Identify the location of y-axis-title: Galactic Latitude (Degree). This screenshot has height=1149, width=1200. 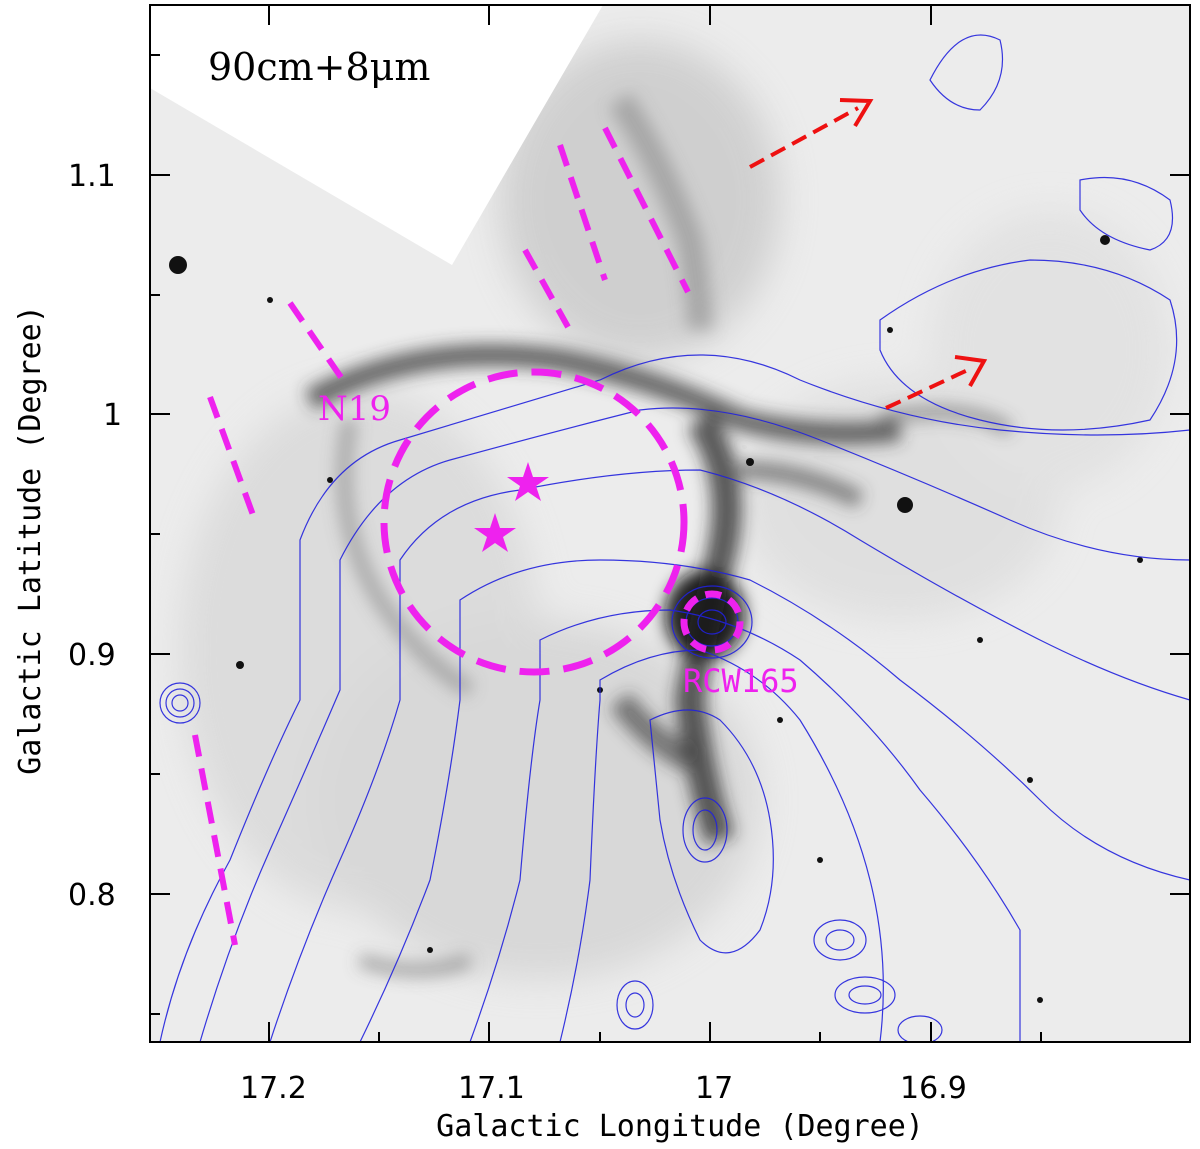
(30, 540).